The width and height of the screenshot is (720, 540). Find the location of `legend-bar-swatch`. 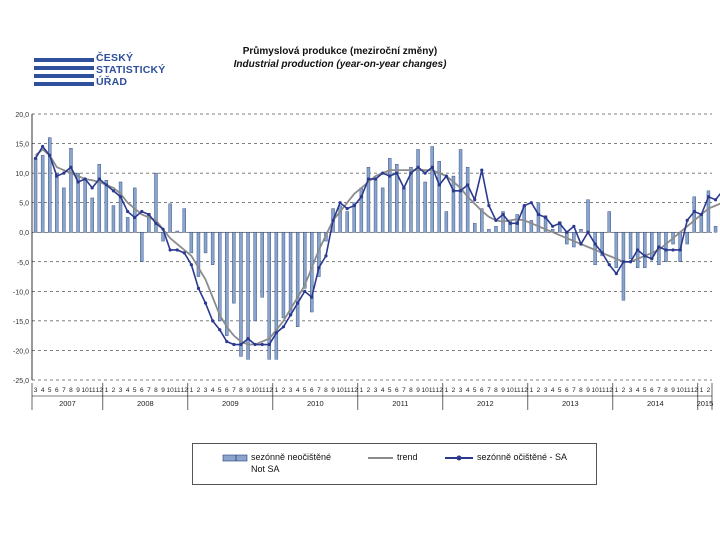

legend-bar-swatch is located at coordinates (235, 458).